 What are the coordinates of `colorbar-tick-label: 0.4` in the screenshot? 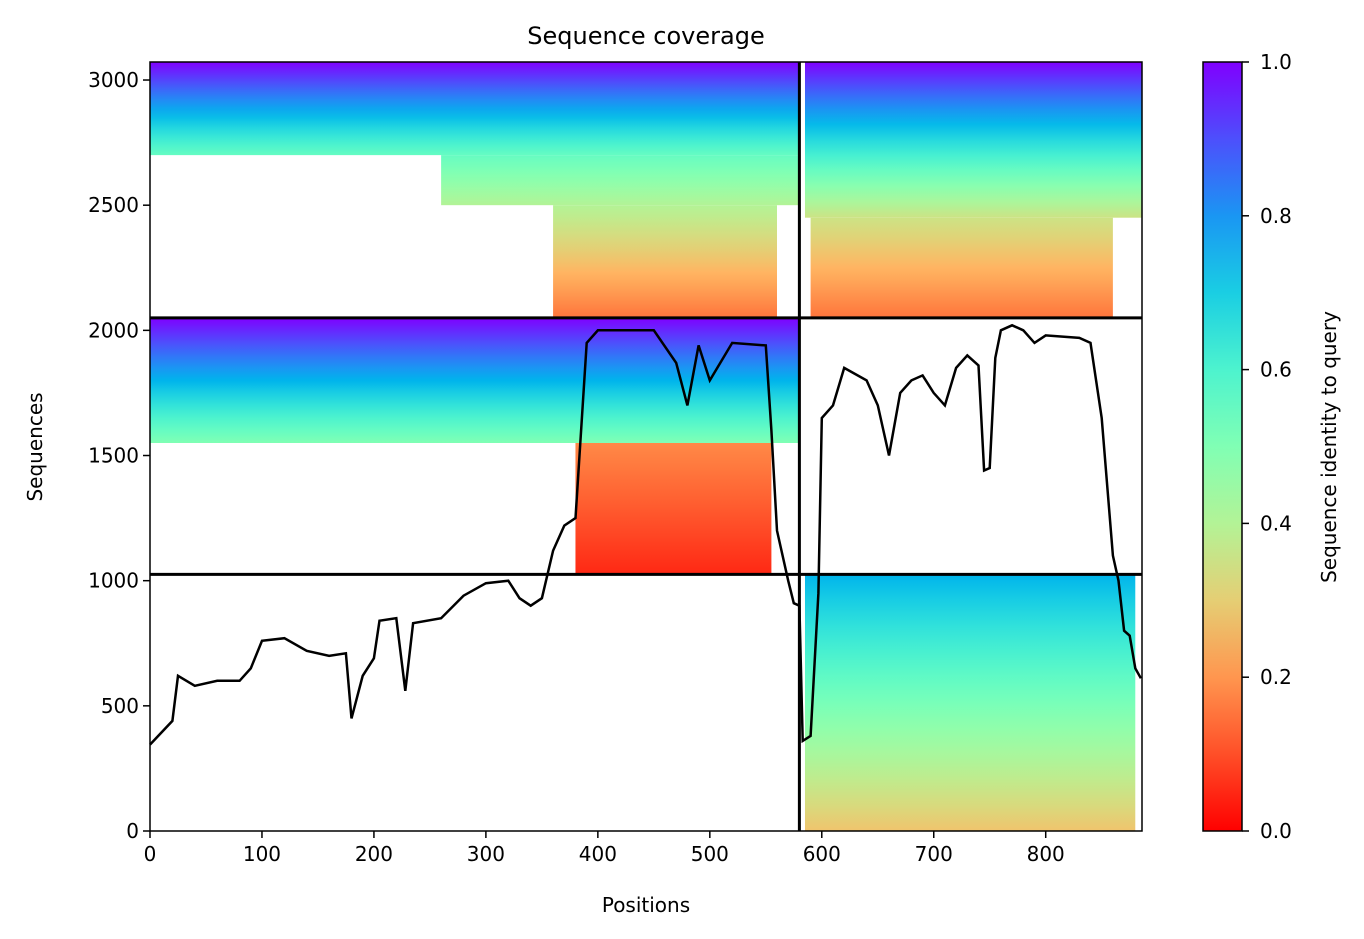 It's located at (1276, 523).